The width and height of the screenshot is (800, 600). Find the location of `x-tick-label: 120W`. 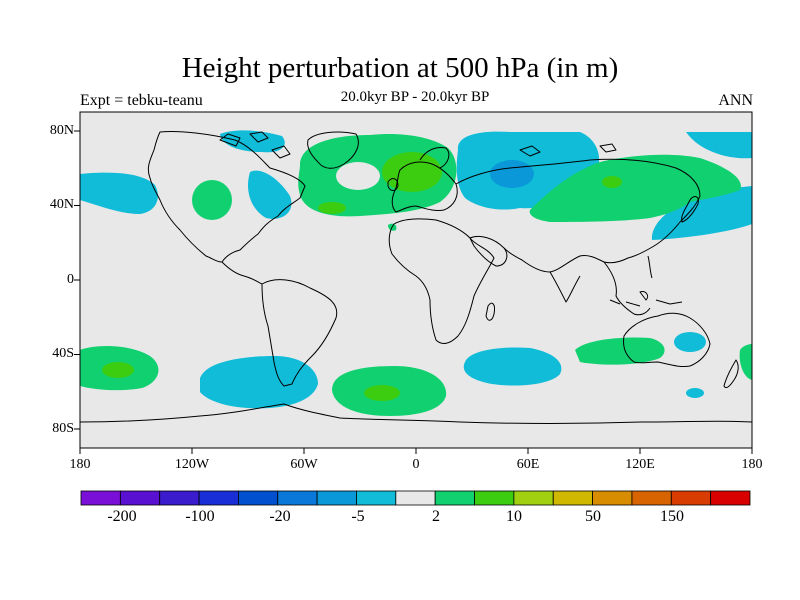

x-tick-label: 120W is located at coordinates (192, 464).